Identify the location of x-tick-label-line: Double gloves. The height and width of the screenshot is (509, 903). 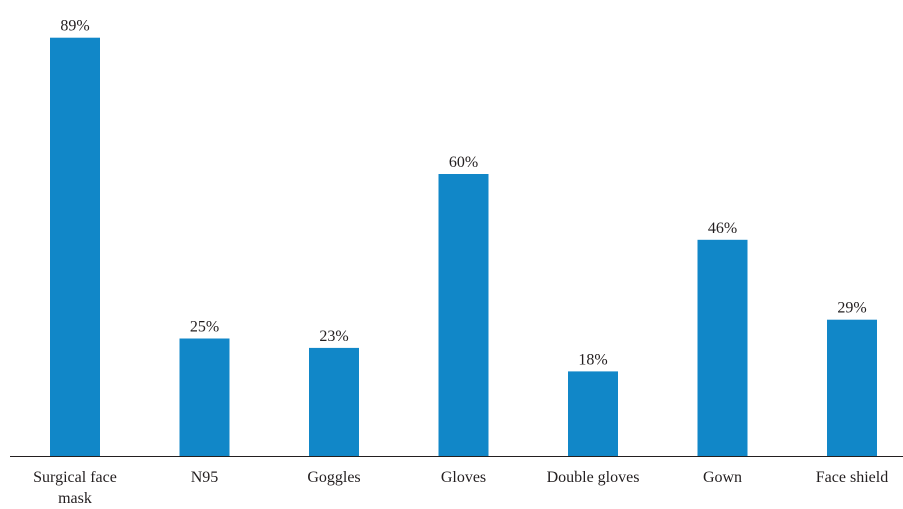
(593, 477).